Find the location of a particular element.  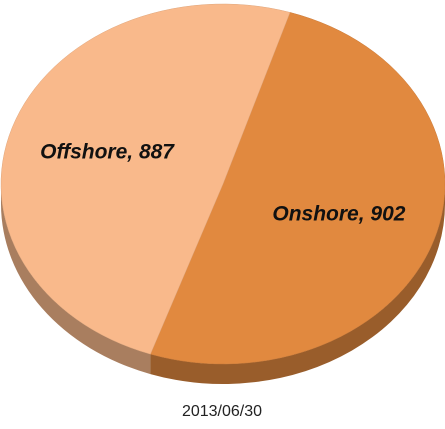

chart-caption: 2013/06/30 is located at coordinates (222, 411).